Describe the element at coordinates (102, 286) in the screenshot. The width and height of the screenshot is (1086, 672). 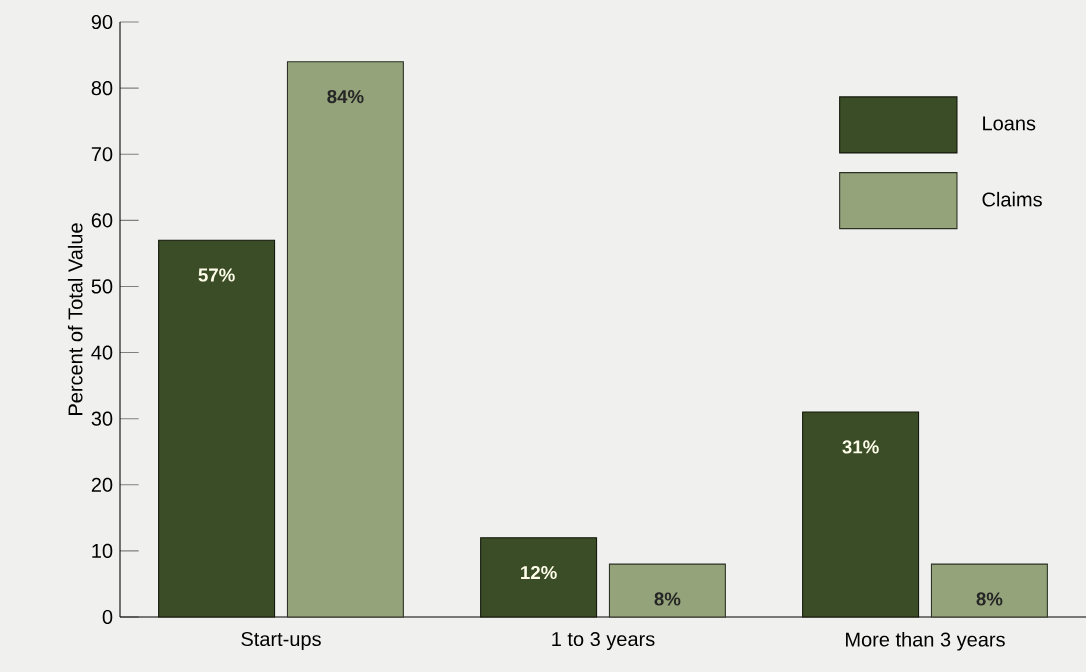
I see `y-tick-label: 50` at that location.